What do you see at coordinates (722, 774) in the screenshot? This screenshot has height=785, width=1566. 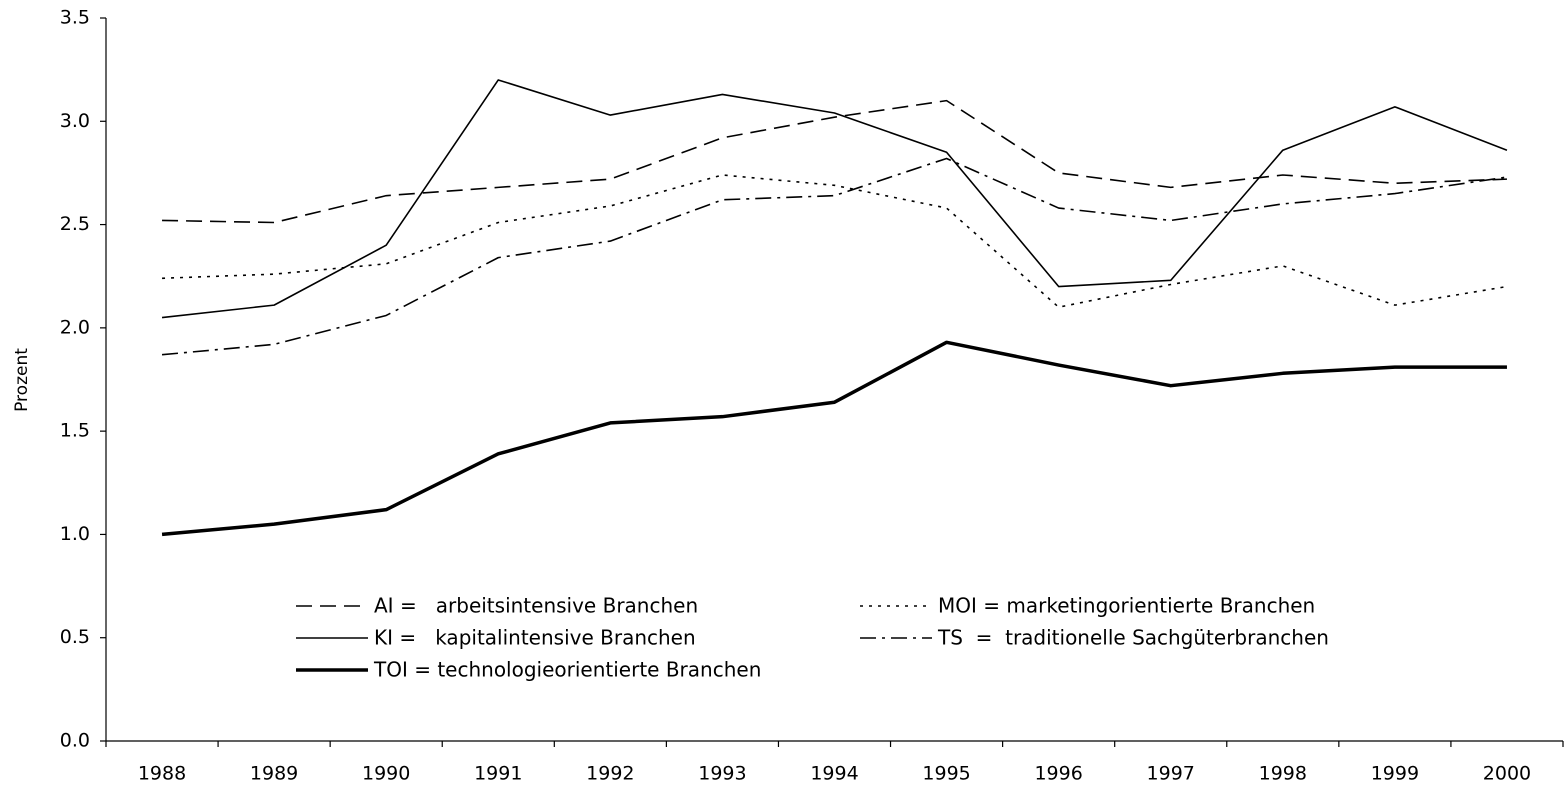 I see `x-tick-label: 1993` at bounding box center [722, 774].